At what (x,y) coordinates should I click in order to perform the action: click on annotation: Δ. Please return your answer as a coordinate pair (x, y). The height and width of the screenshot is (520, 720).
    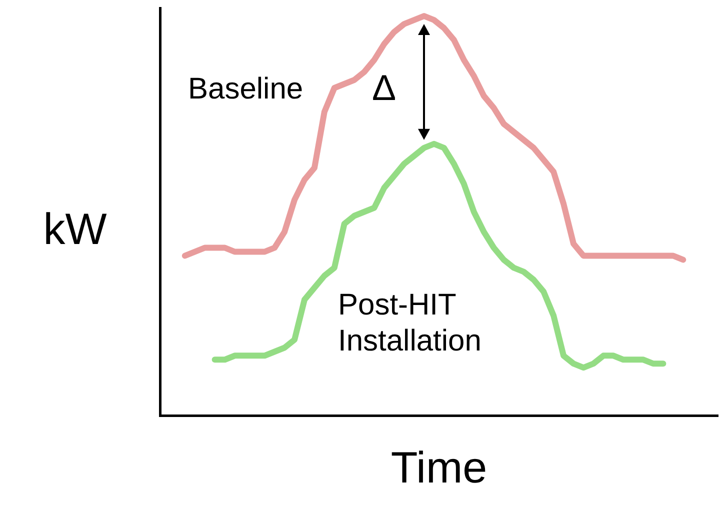
    Looking at the image, I should click on (384, 87).